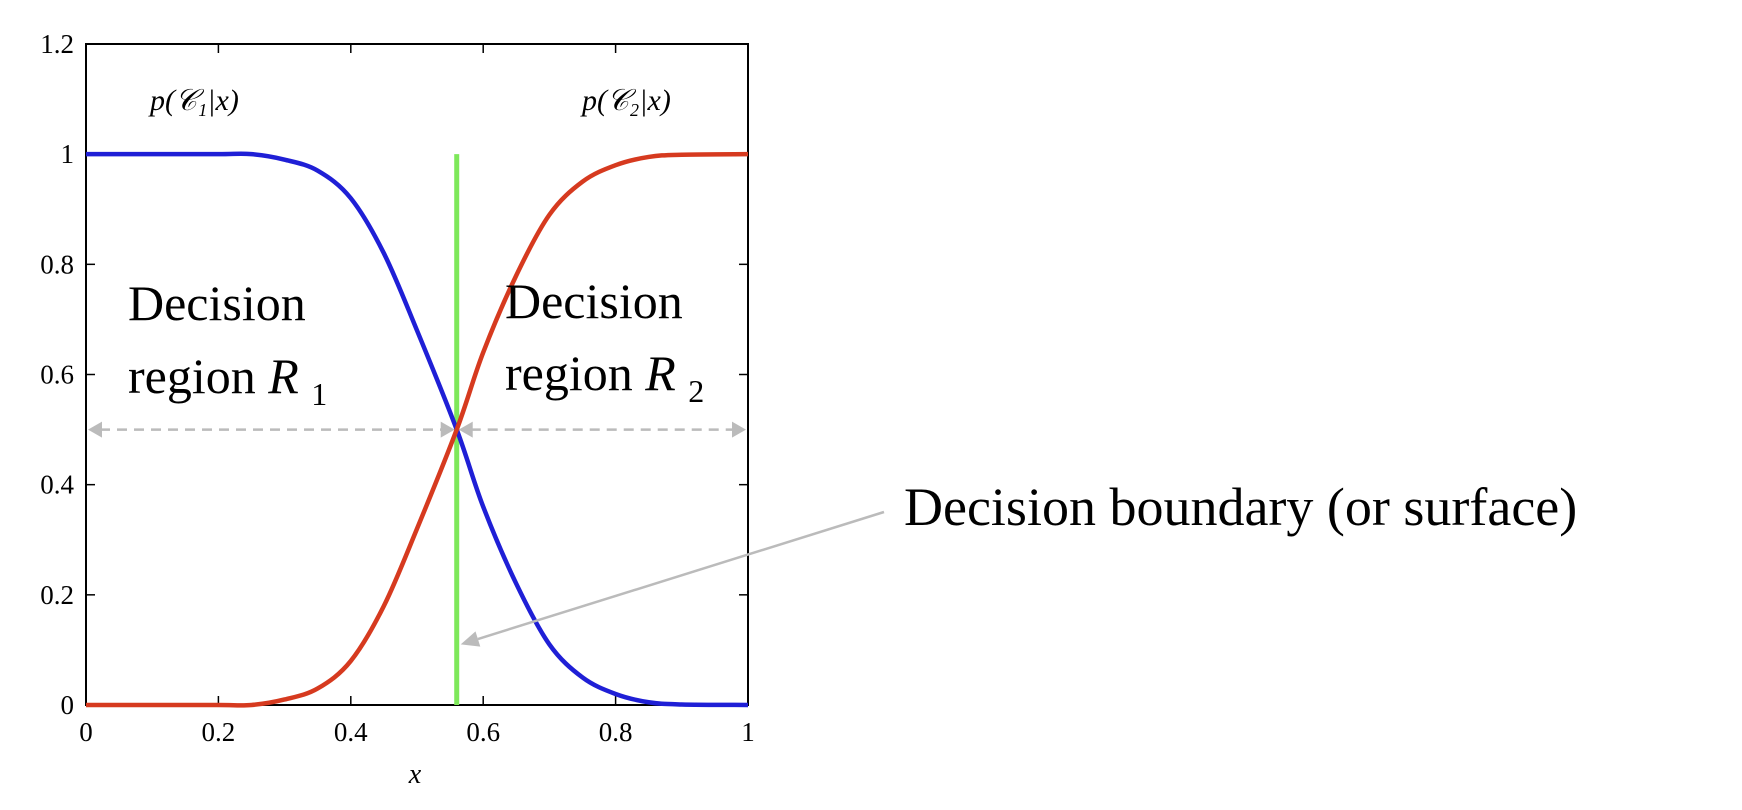 This screenshot has height=810, width=1742. Describe the element at coordinates (483, 732) in the screenshot. I see `x-tick-label: 0.6` at that location.